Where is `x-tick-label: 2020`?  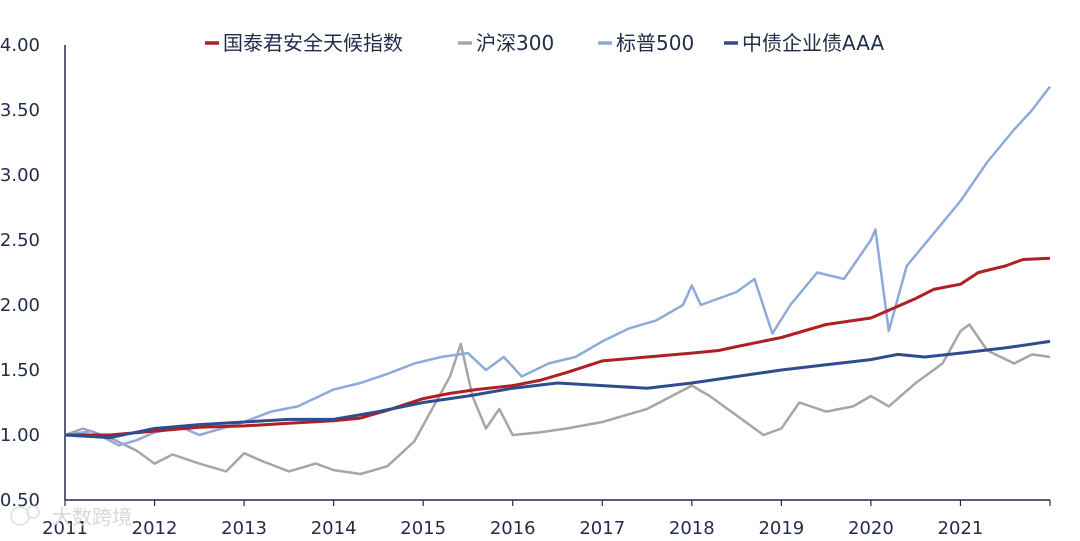 x-tick-label: 2020 is located at coordinates (871, 528).